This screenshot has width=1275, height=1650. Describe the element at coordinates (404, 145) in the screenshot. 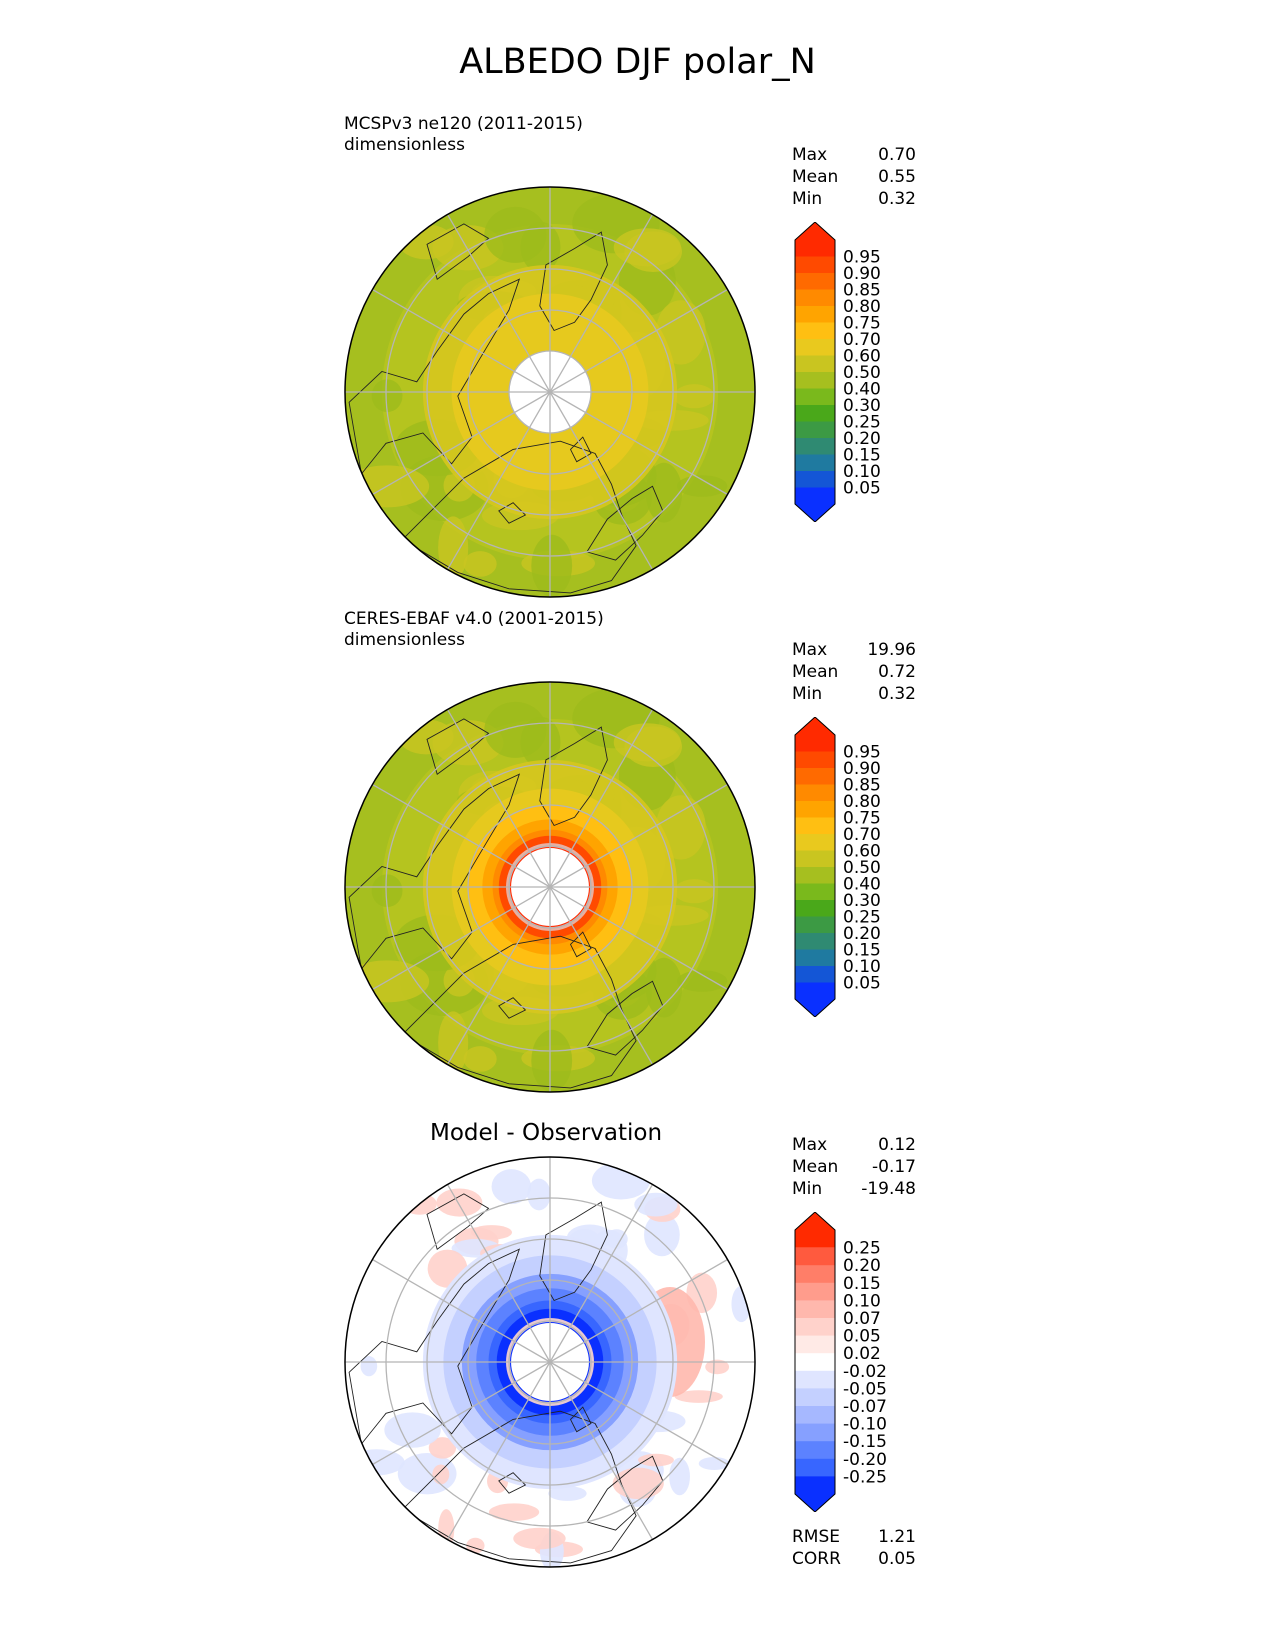

I see `test-units-label: dimensionless` at that location.